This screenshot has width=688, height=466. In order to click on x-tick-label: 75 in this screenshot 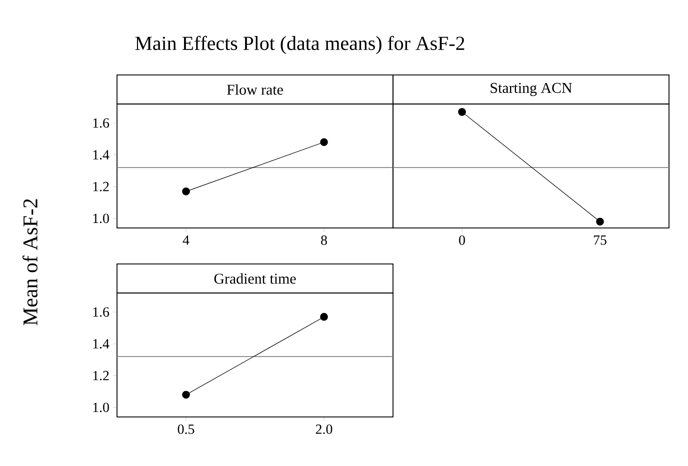, I will do `click(600, 240)`.